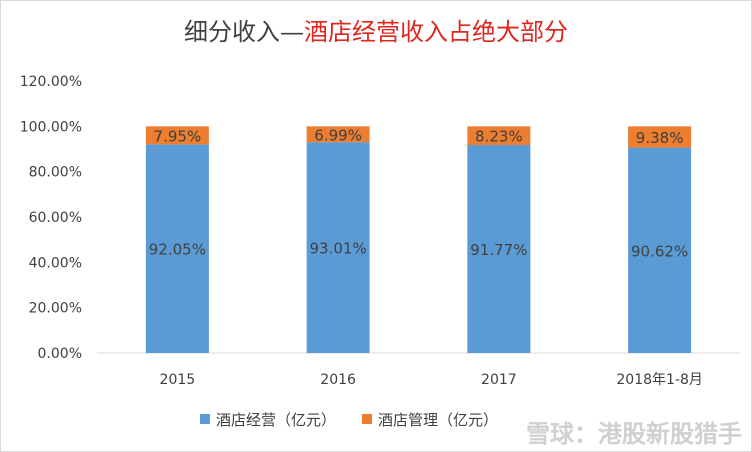 This screenshot has height=452, width=752. I want to click on y-tick-label: 60.00%, so click(55, 218).